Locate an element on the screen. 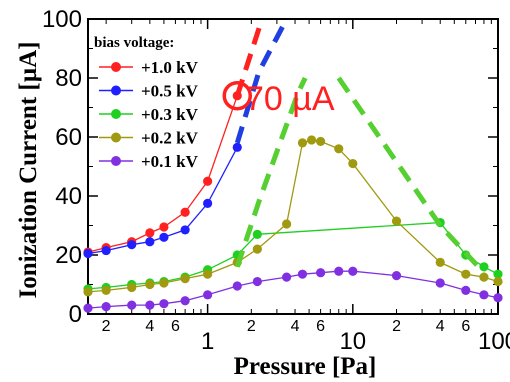  legend-label: +0.5 kV is located at coordinates (170, 91).